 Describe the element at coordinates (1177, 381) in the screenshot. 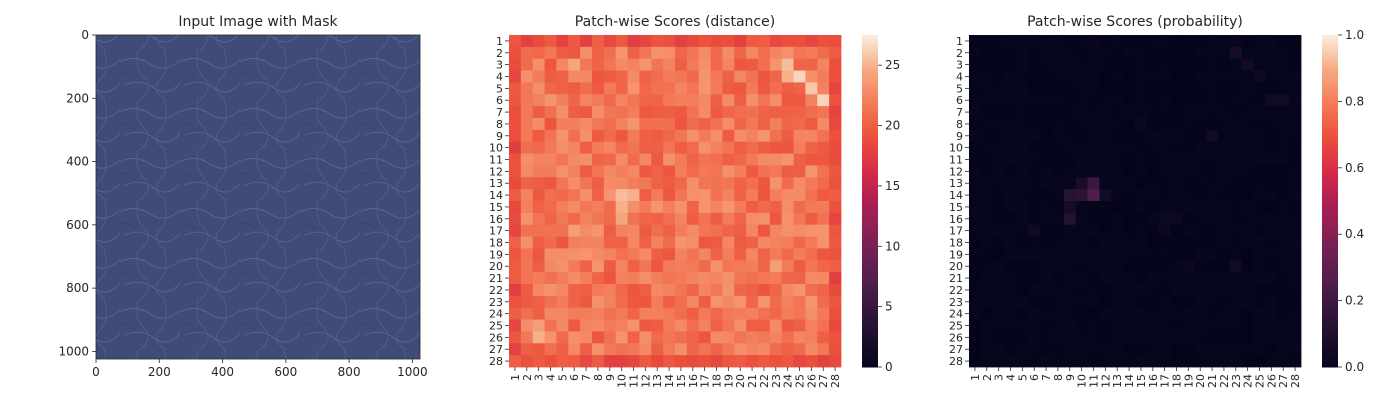

I see `heatmap-x-tick-label: 18` at that location.